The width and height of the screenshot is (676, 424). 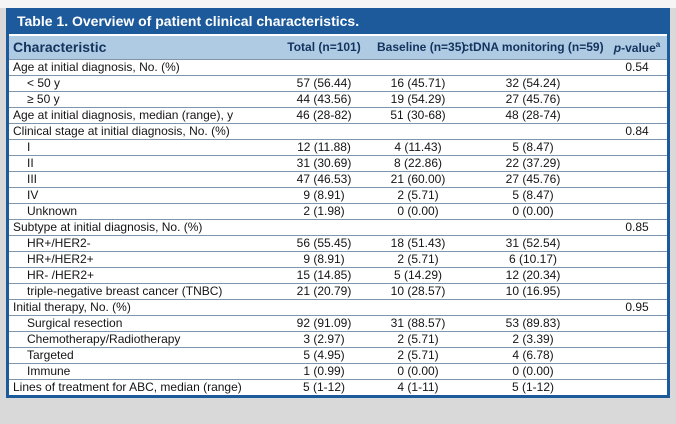 I want to click on pvalue-rest: -value, so click(x=638, y=47).